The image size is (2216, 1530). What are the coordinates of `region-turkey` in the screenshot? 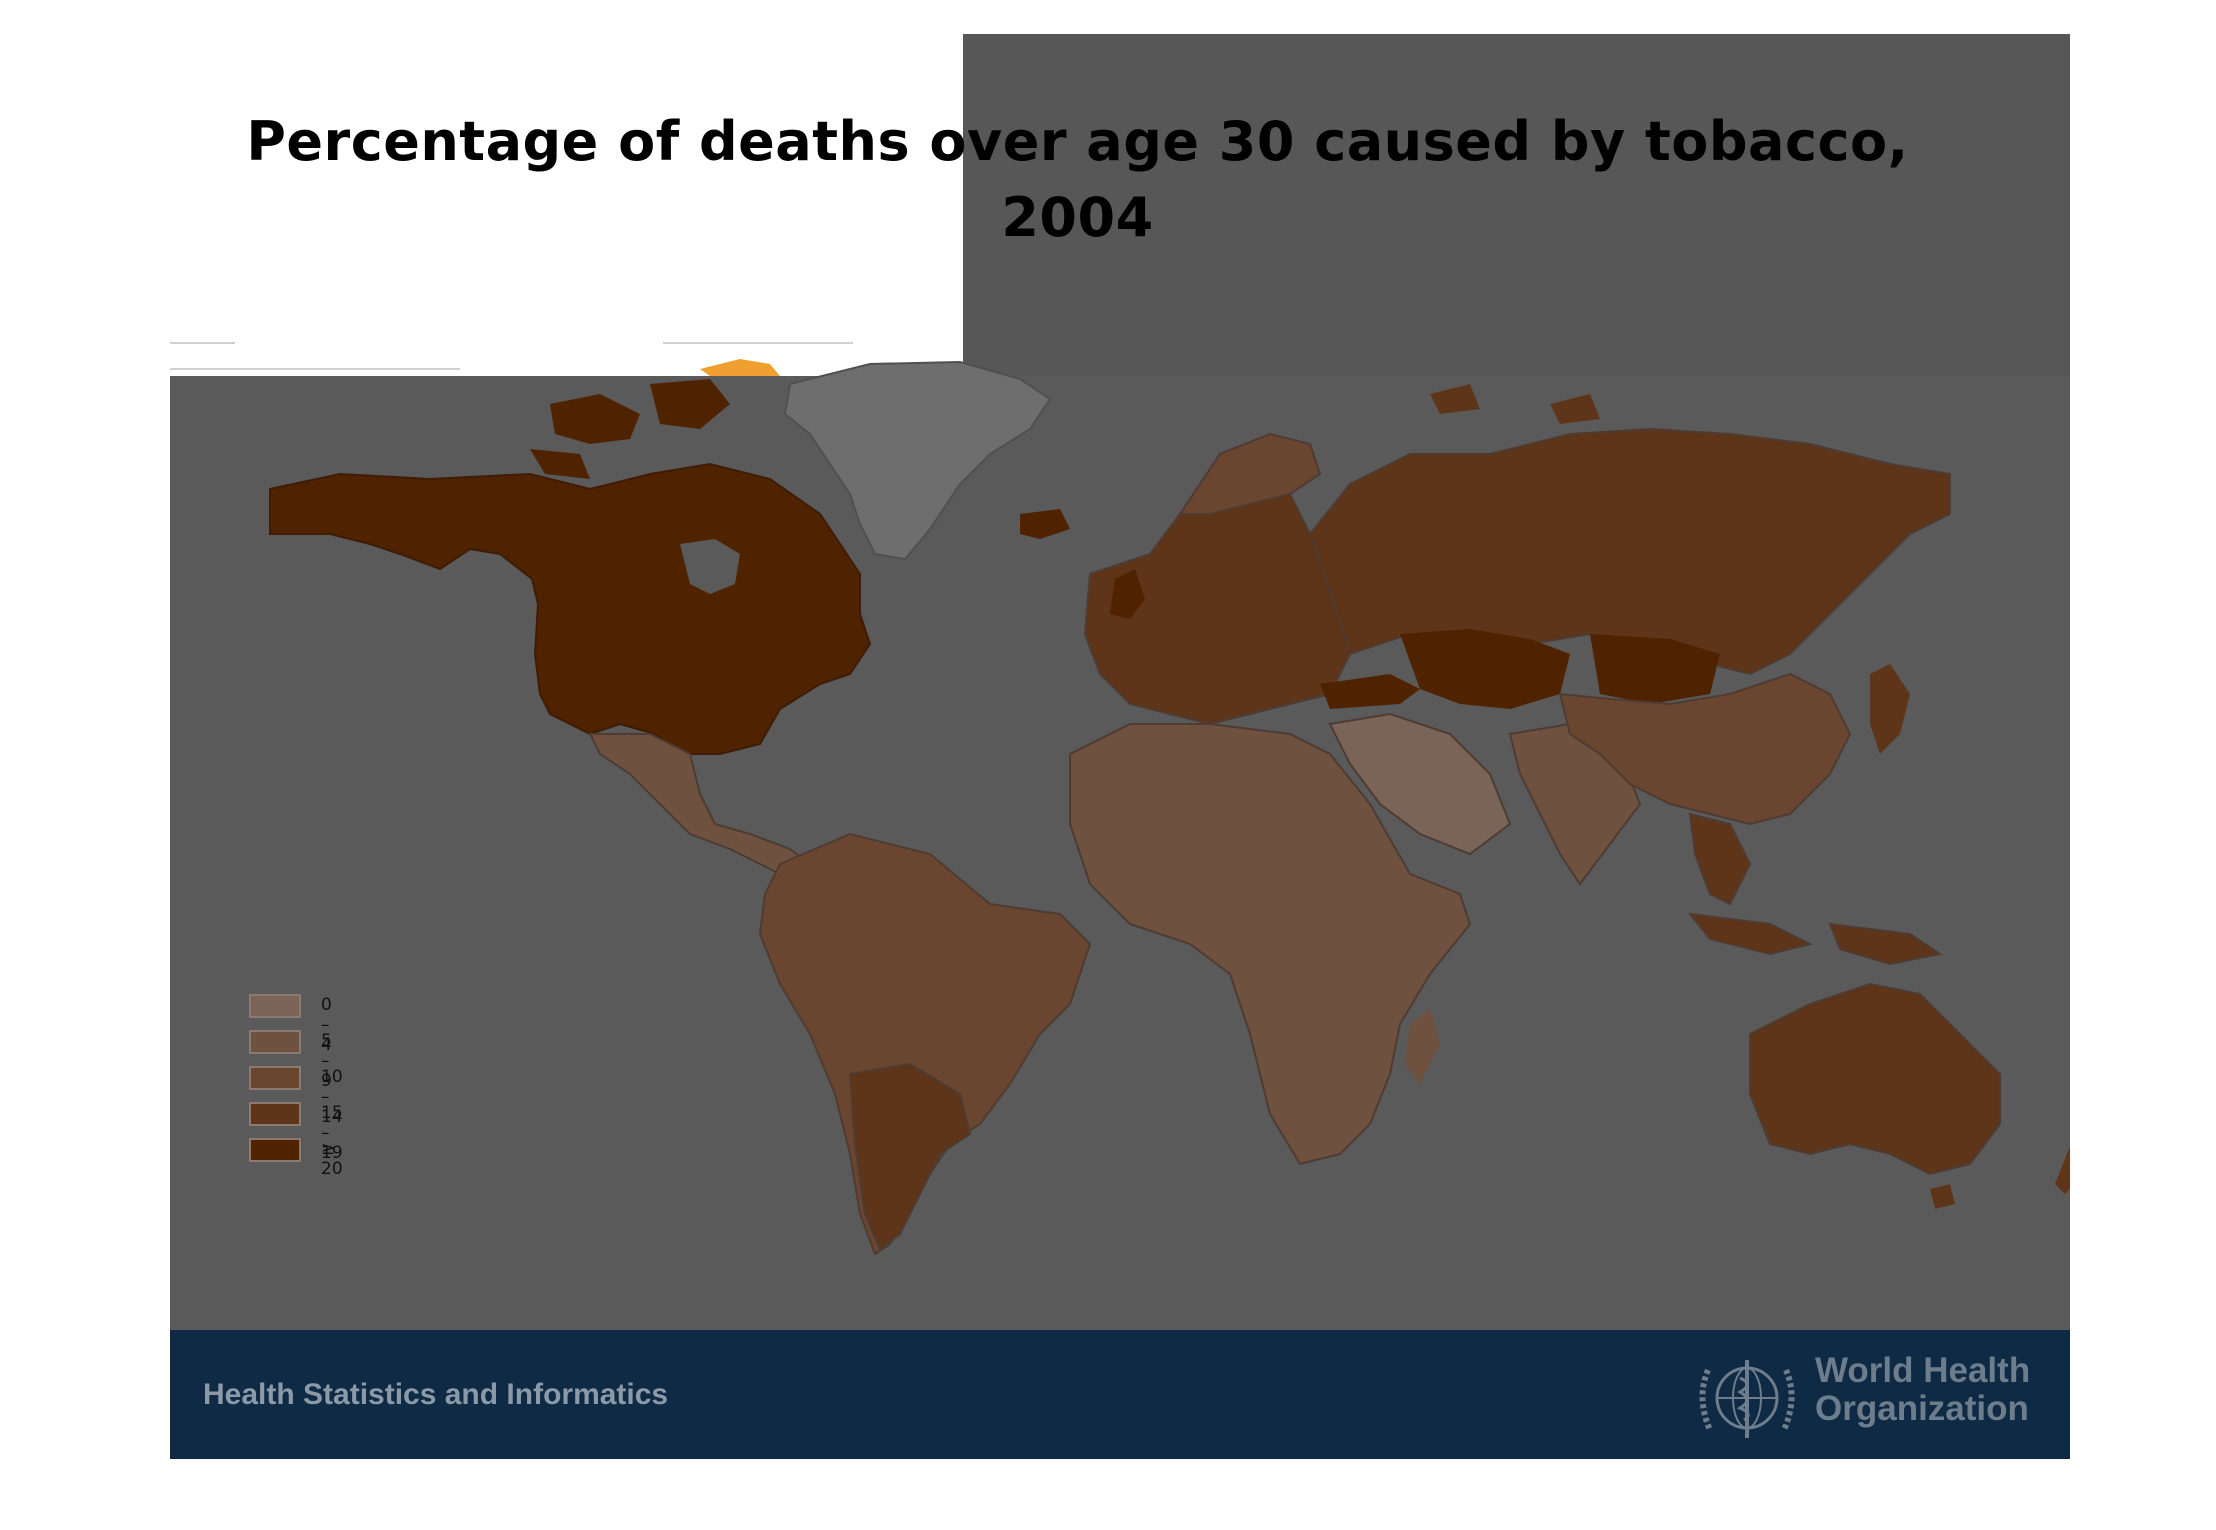 It's located at (1370, 691).